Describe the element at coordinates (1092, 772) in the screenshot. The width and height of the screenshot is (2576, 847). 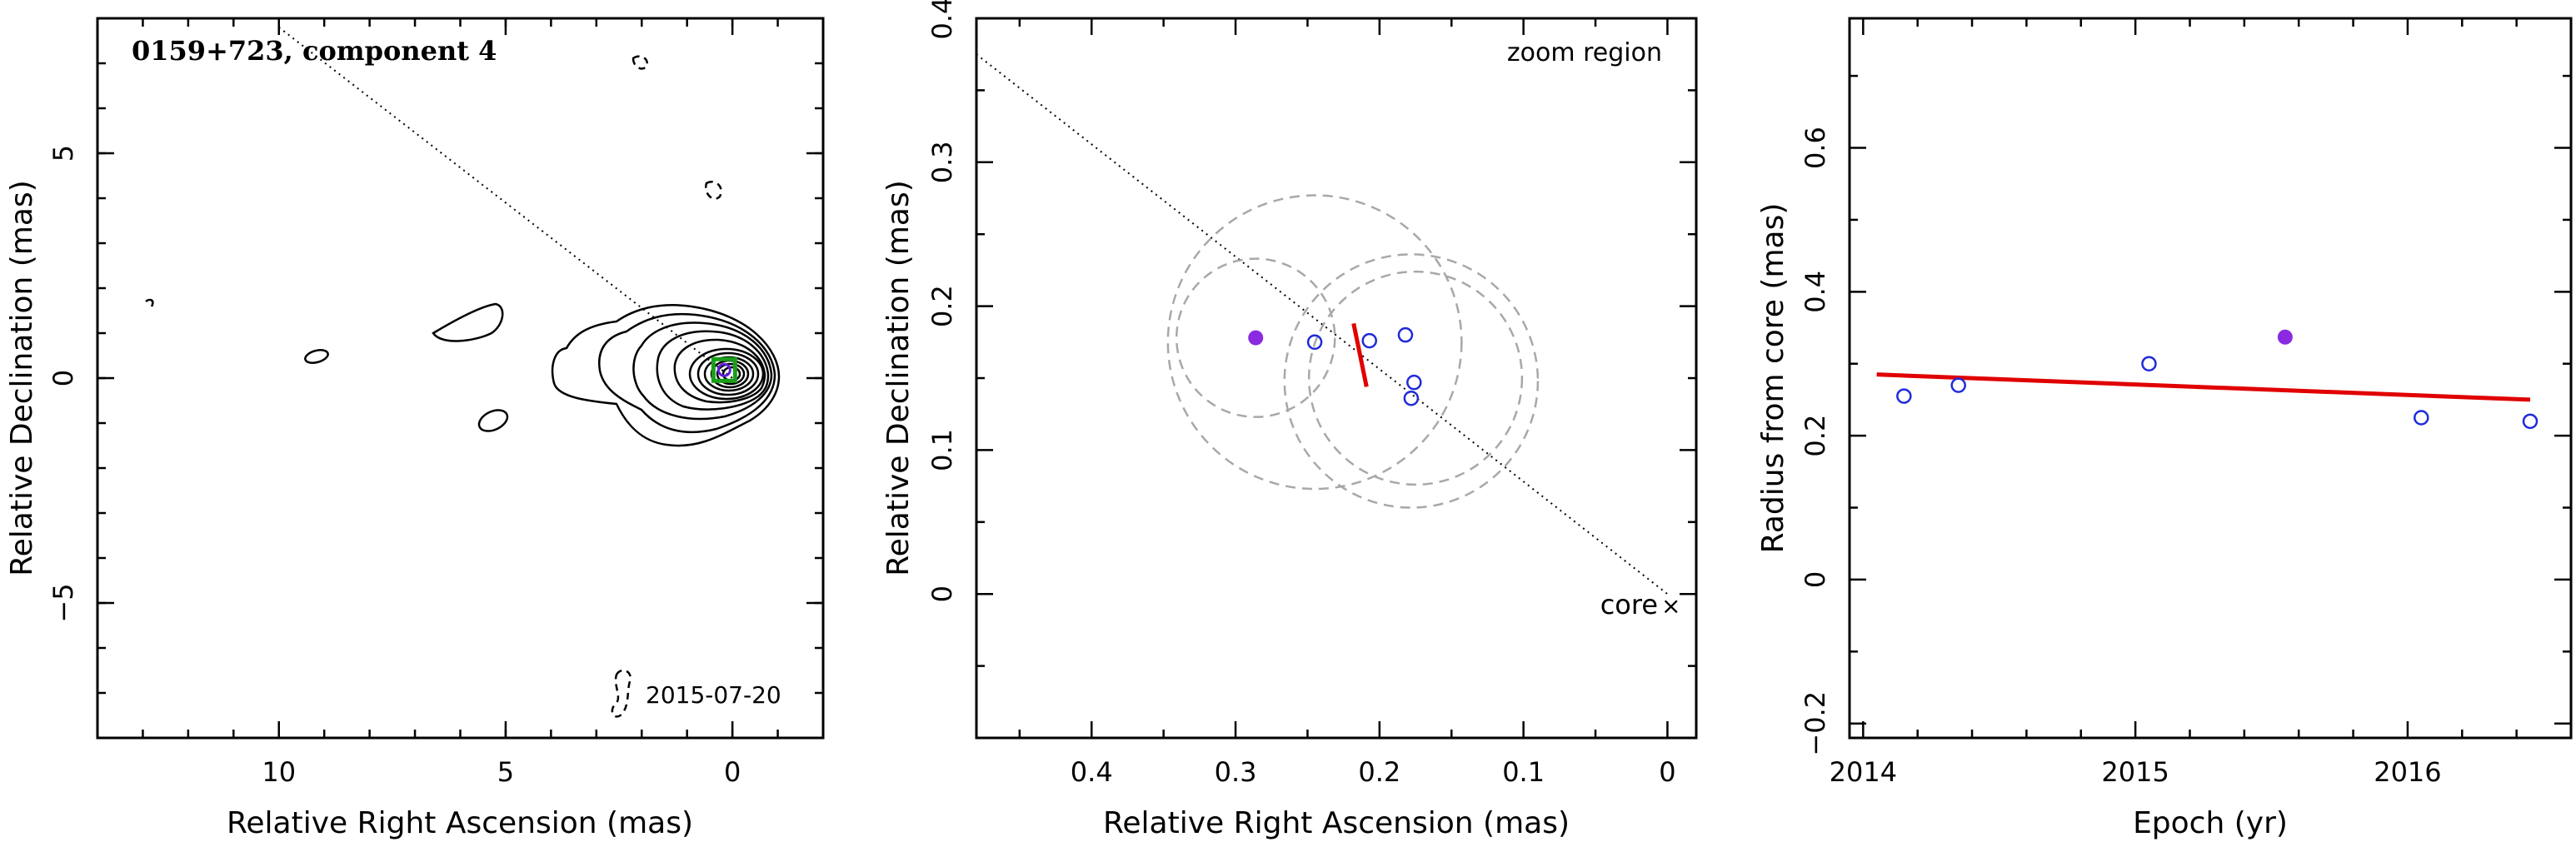
I see `x-tick-label: 0.4` at that location.